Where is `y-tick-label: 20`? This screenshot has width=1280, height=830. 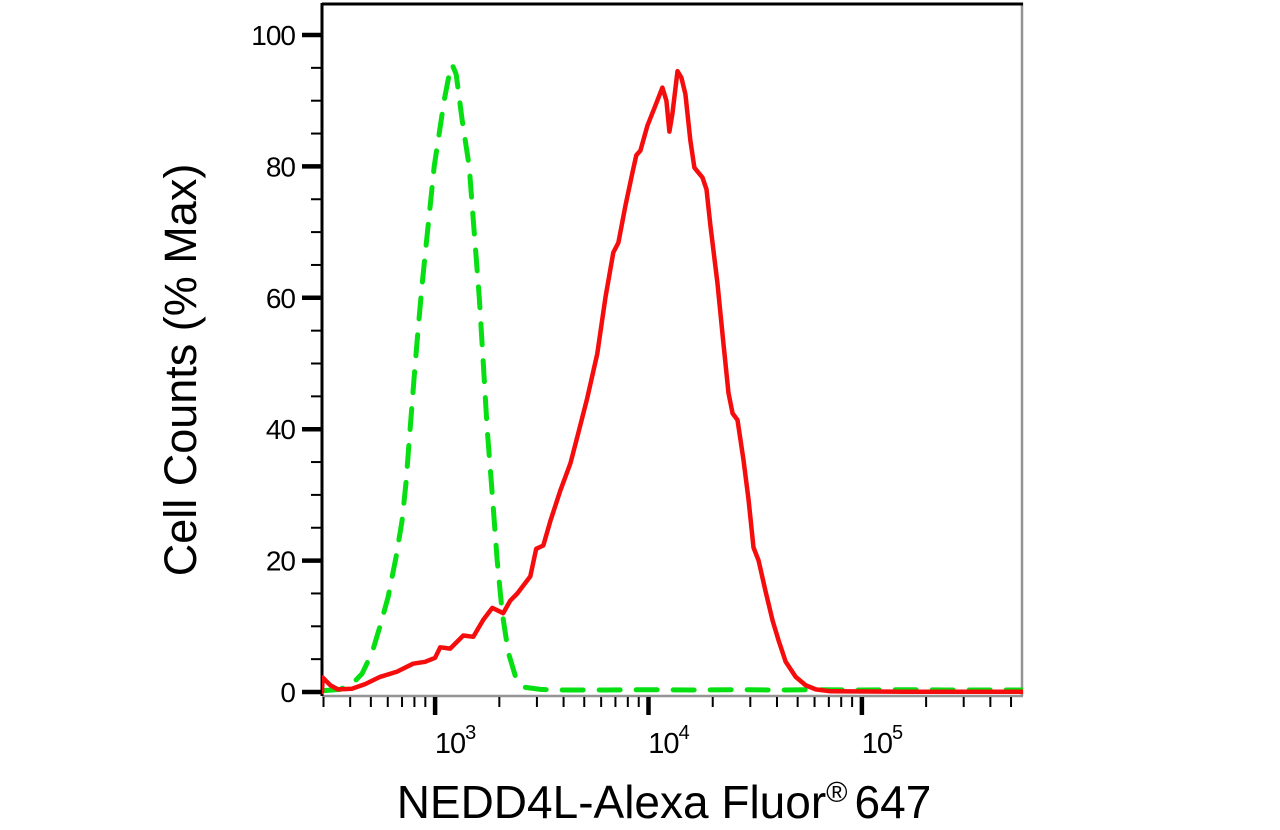 y-tick-label: 20 is located at coordinates (281, 561).